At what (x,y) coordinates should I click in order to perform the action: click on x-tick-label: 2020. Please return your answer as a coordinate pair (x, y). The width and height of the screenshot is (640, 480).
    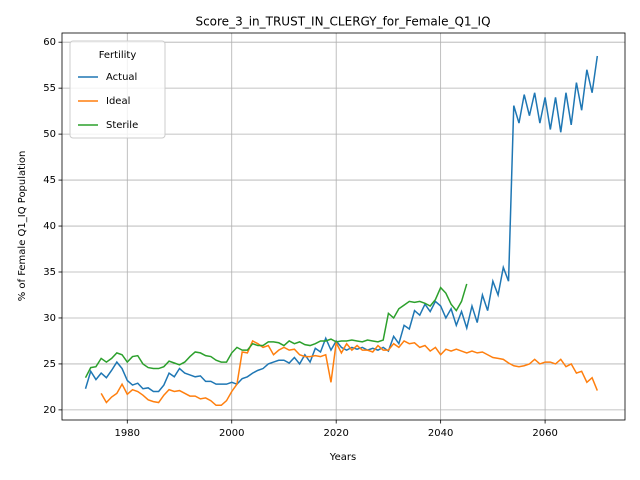
    Looking at the image, I should click on (335, 433).